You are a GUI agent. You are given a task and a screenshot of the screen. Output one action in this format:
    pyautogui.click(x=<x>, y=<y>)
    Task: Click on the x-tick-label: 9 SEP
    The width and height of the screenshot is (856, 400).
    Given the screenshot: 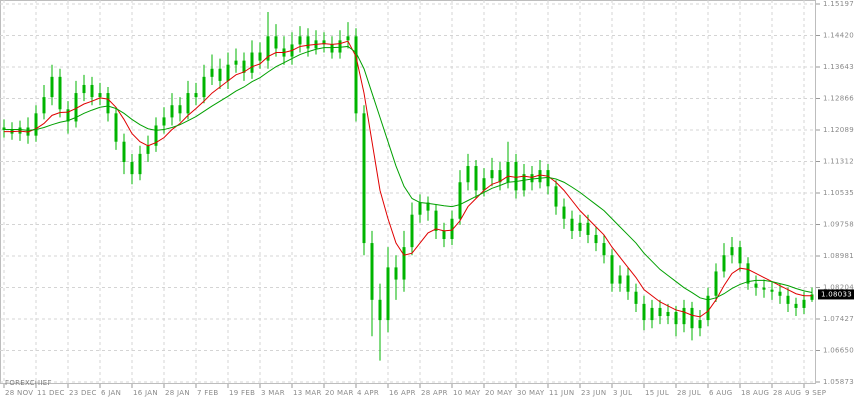 What is the action you would take?
    pyautogui.click(x=815, y=393)
    